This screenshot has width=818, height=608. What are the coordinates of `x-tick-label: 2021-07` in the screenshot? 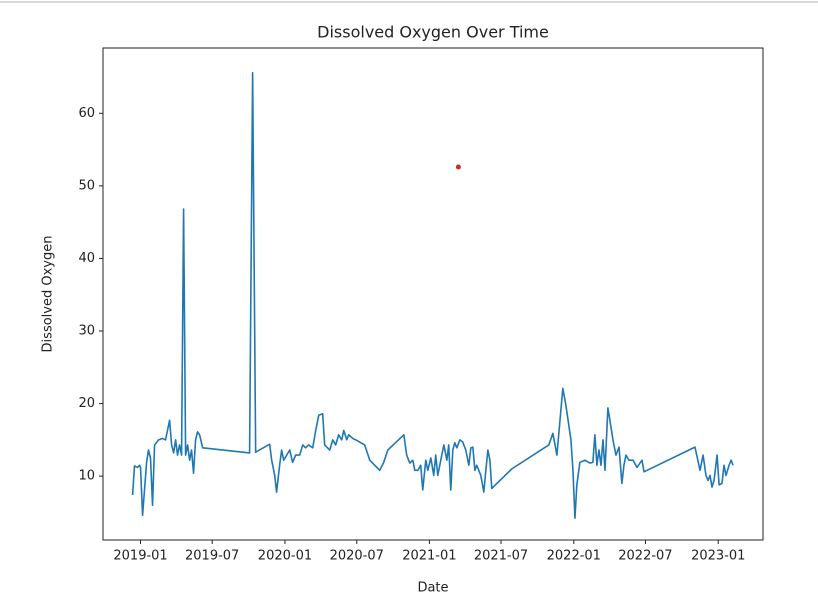 It's located at (501, 556).